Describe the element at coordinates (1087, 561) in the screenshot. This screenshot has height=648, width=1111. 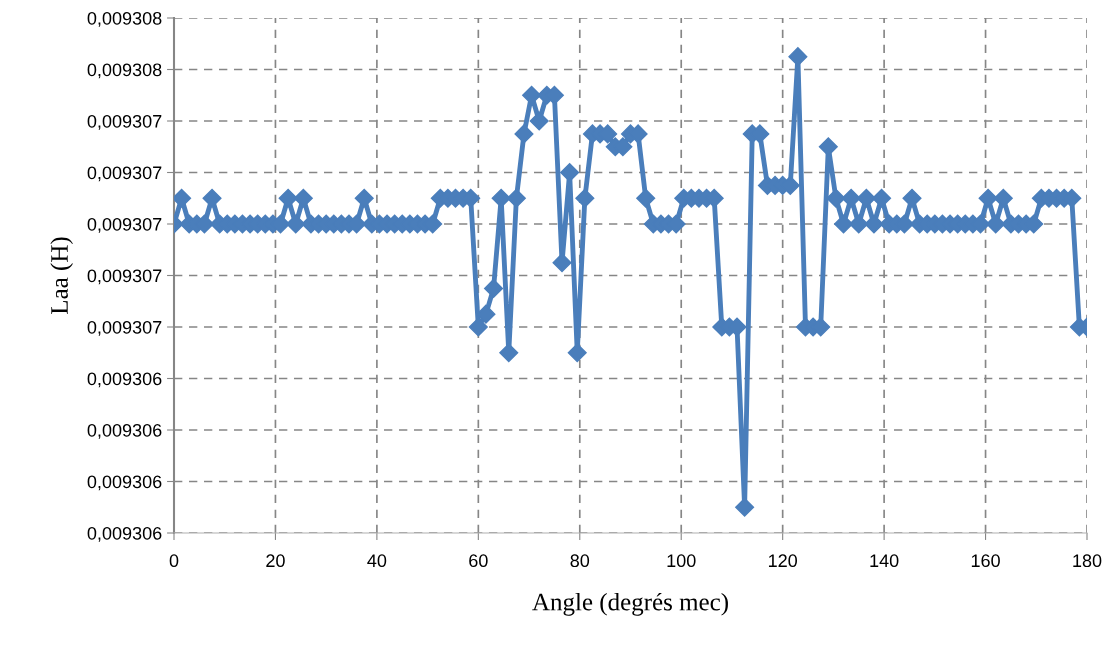
I see `x-tick-label: 180` at that location.